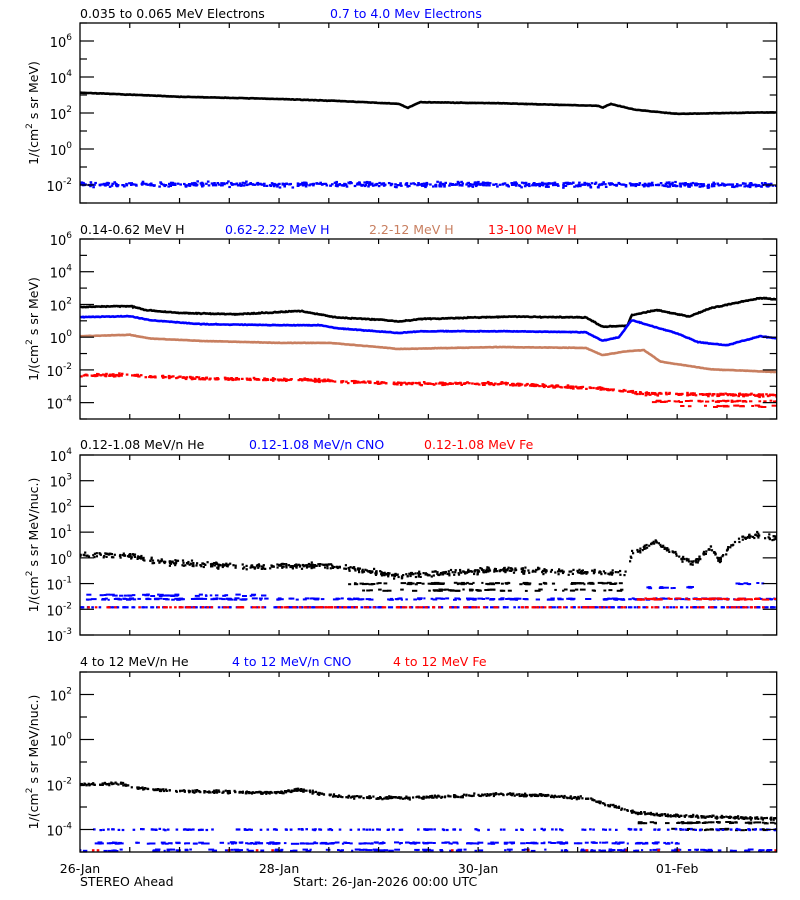 The height and width of the screenshot is (900, 800). What do you see at coordinates (61, 482) in the screenshot?
I see `y-tick-label: 10³` at bounding box center [61, 482].